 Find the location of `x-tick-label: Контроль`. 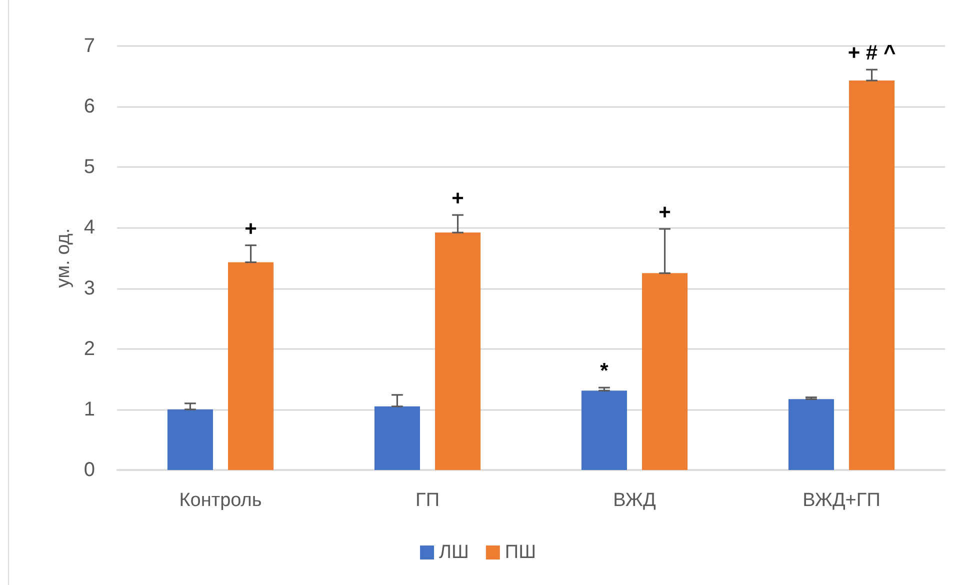

x-tick-label: Контроль is located at coordinates (220, 500).